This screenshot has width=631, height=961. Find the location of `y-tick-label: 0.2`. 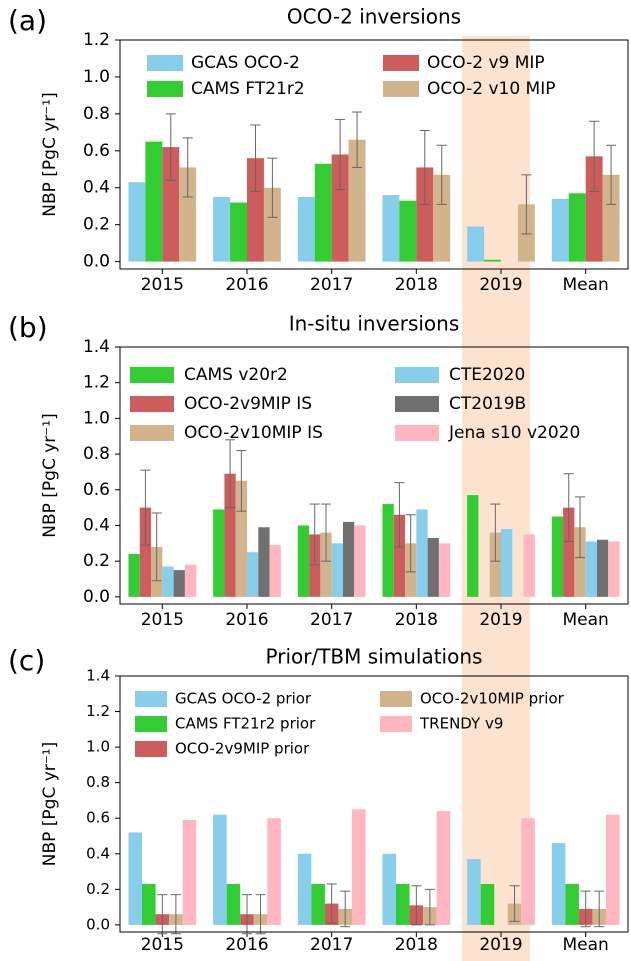

y-tick-label: 0.2 is located at coordinates (98, 889).